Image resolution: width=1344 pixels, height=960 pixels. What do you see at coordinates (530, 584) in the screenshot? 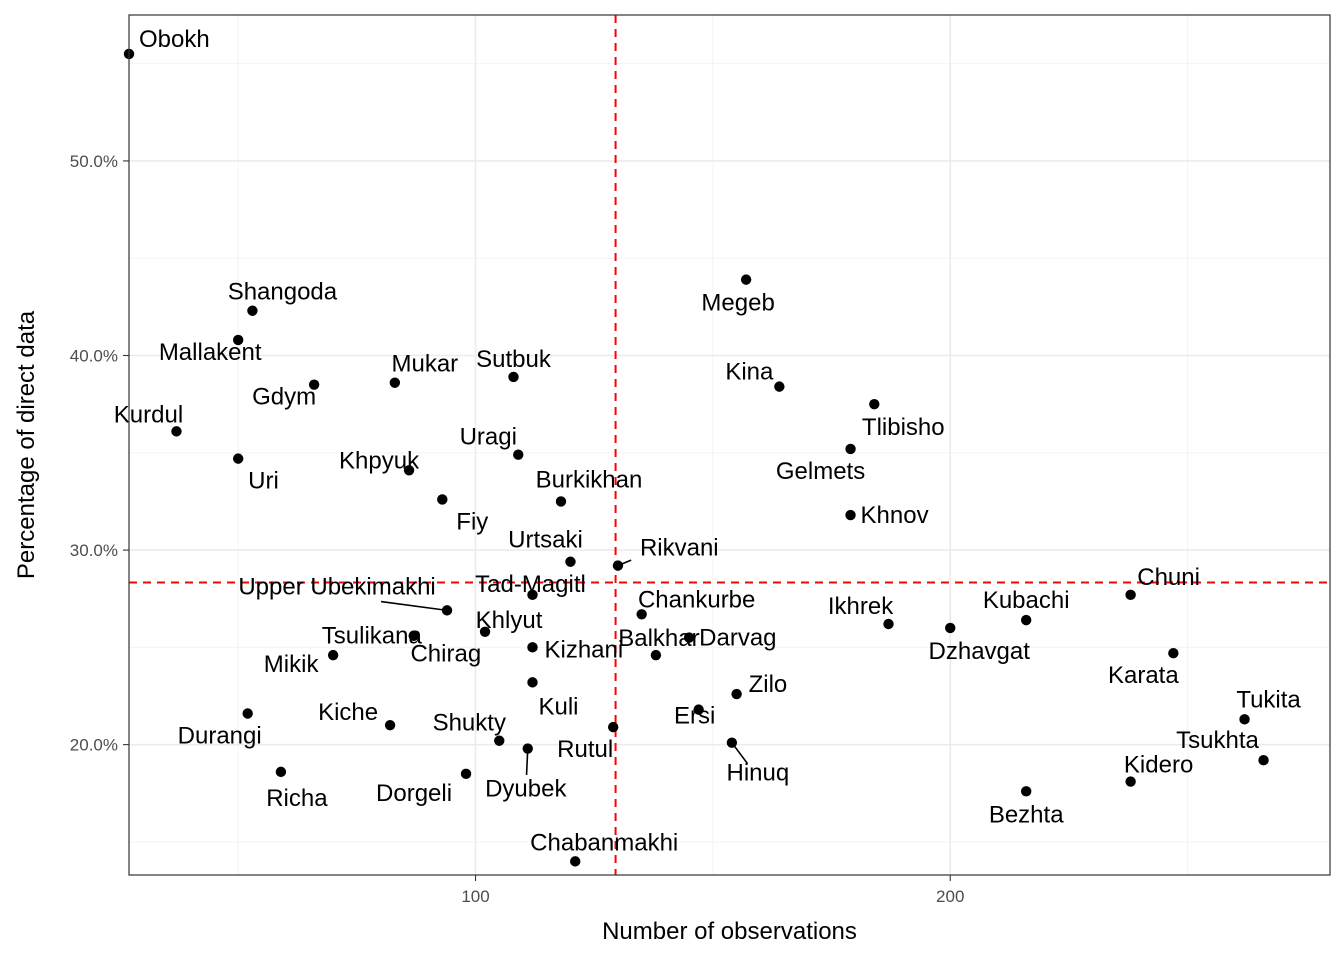
I see `point-label: Tad-Magitl` at bounding box center [530, 584].